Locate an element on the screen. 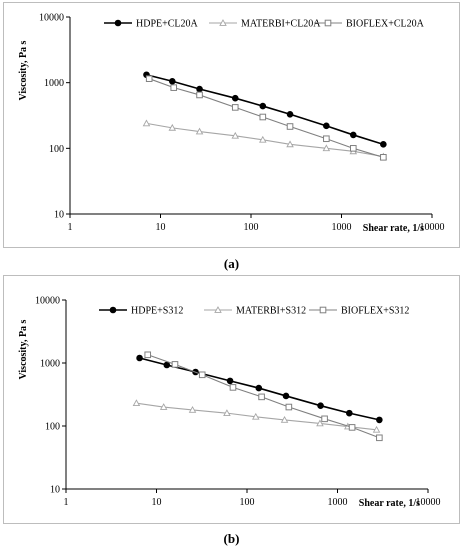 The width and height of the screenshot is (463, 550). legend-label: BIOFLEX+S312 is located at coordinates (375, 311).